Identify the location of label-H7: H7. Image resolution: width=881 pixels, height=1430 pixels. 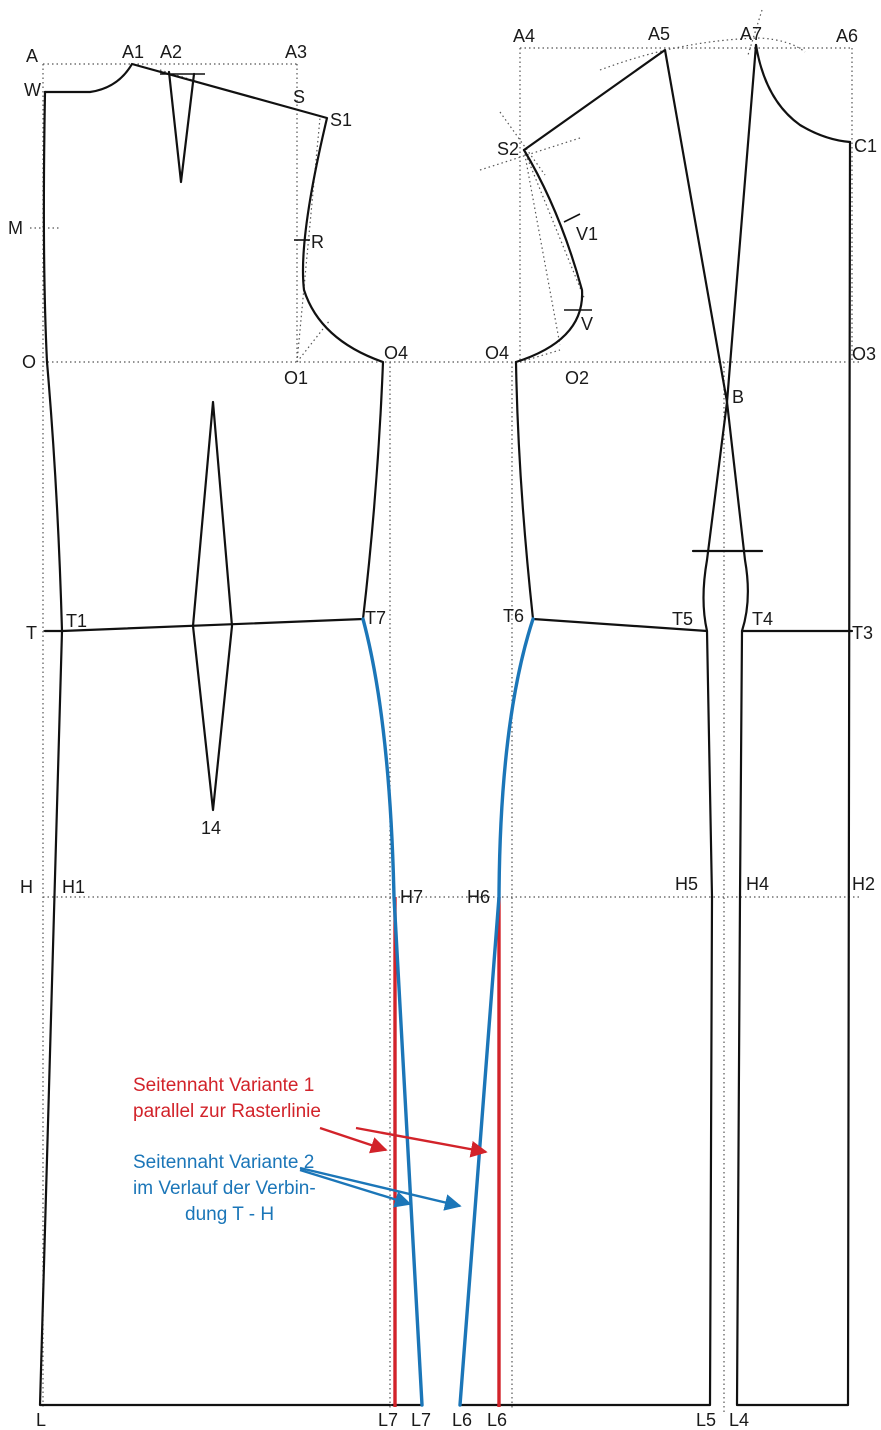
(411, 897).